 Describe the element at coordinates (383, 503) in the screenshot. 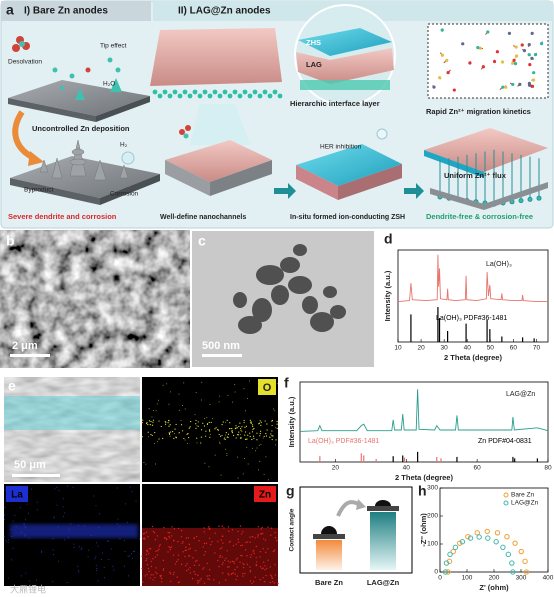

I see `droplet` at that location.